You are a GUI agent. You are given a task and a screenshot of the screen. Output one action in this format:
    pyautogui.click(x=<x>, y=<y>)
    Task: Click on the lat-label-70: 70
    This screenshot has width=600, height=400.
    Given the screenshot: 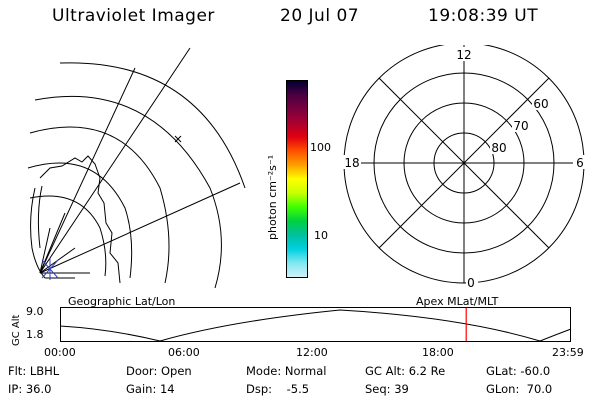 What is the action you would take?
    pyautogui.click(x=520, y=126)
    